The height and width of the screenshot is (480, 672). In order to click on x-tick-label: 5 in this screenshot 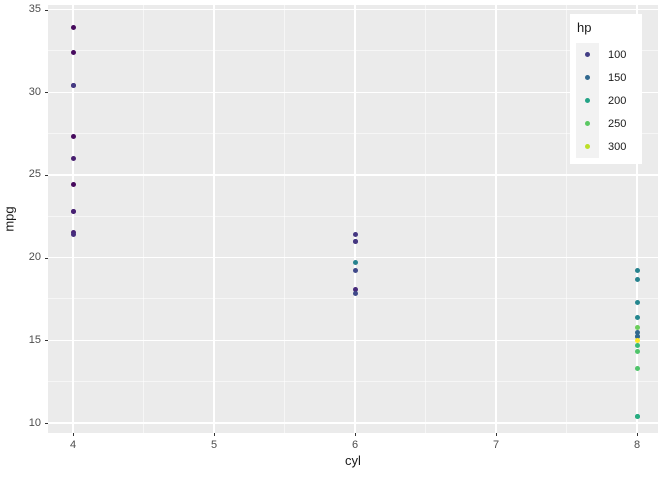, I will do `click(214, 445)`.